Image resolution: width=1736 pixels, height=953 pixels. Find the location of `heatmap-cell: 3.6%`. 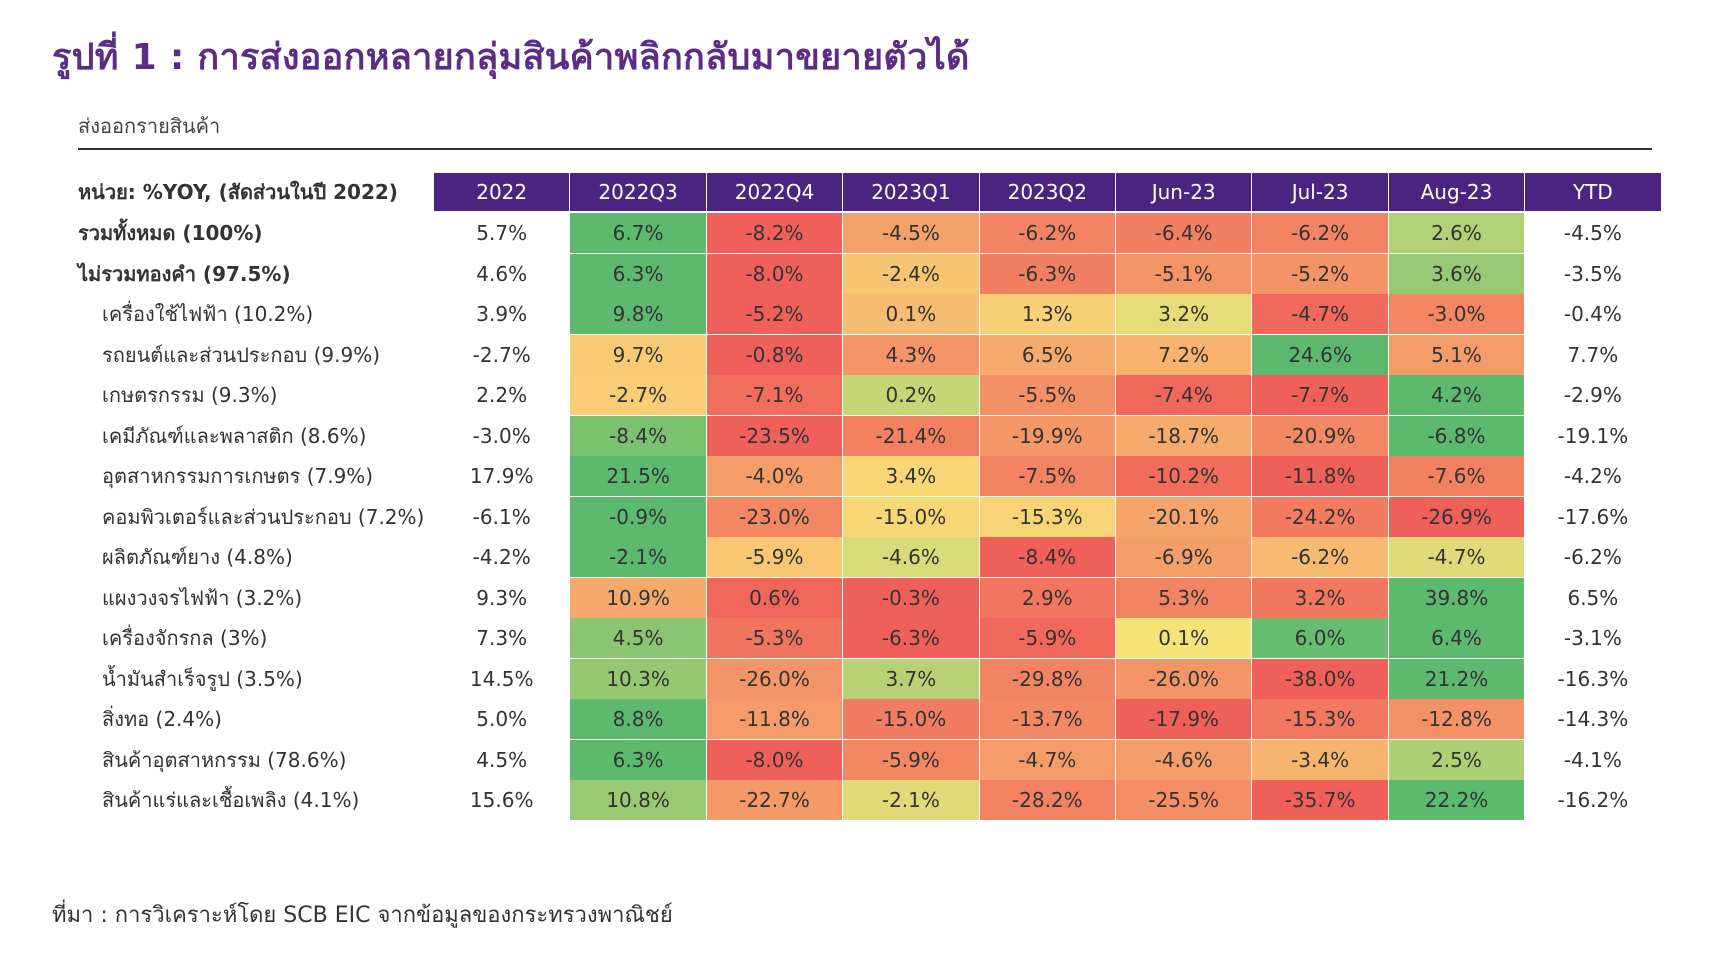

heatmap-cell: 3.6% is located at coordinates (1456, 273).